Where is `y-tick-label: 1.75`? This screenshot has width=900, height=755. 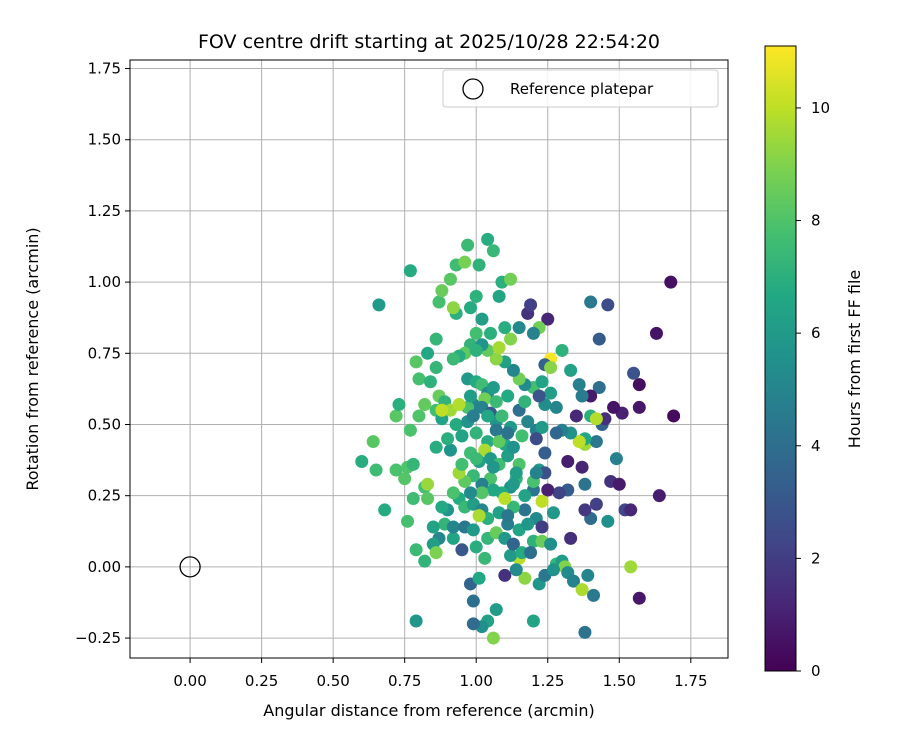 y-tick-label: 1.75 is located at coordinates (104, 69).